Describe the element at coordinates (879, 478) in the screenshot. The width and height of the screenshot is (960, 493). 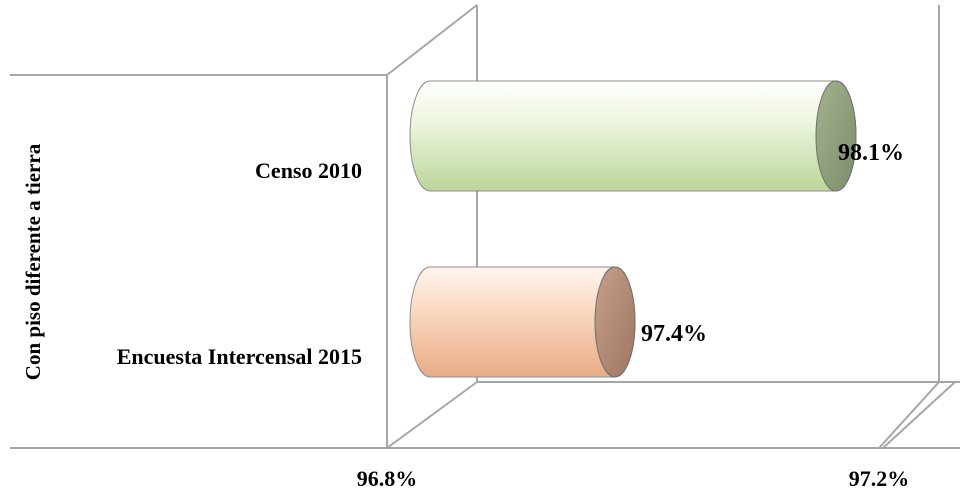
I see `tick-label-1: 97.2%` at that location.